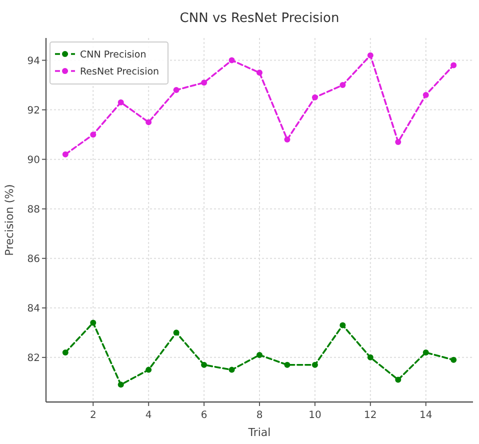  Describe the element at coordinates (113, 55) in the screenshot. I see `legend-label: CNN Precision` at that location.